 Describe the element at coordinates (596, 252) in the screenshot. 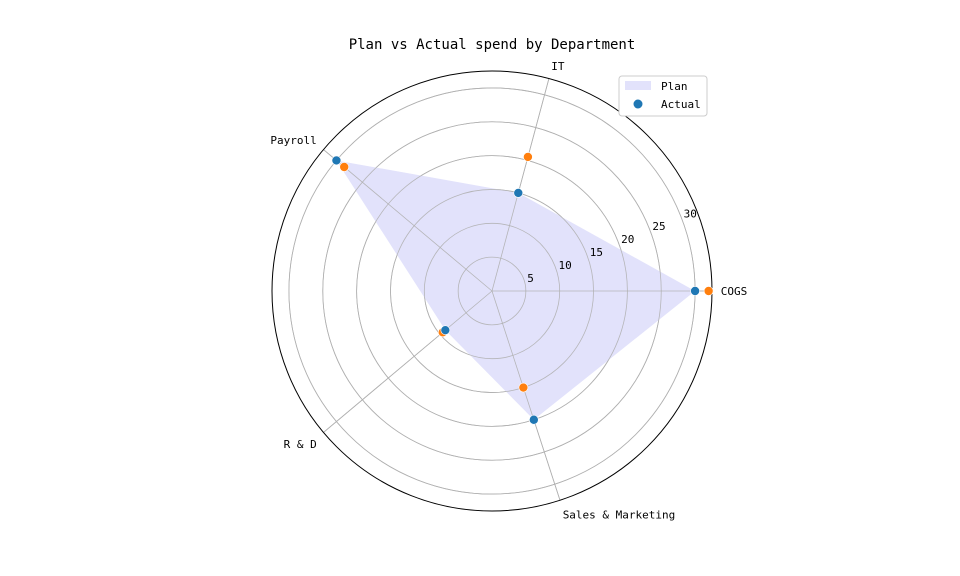

I see `radial-tick-15: 15` at that location.